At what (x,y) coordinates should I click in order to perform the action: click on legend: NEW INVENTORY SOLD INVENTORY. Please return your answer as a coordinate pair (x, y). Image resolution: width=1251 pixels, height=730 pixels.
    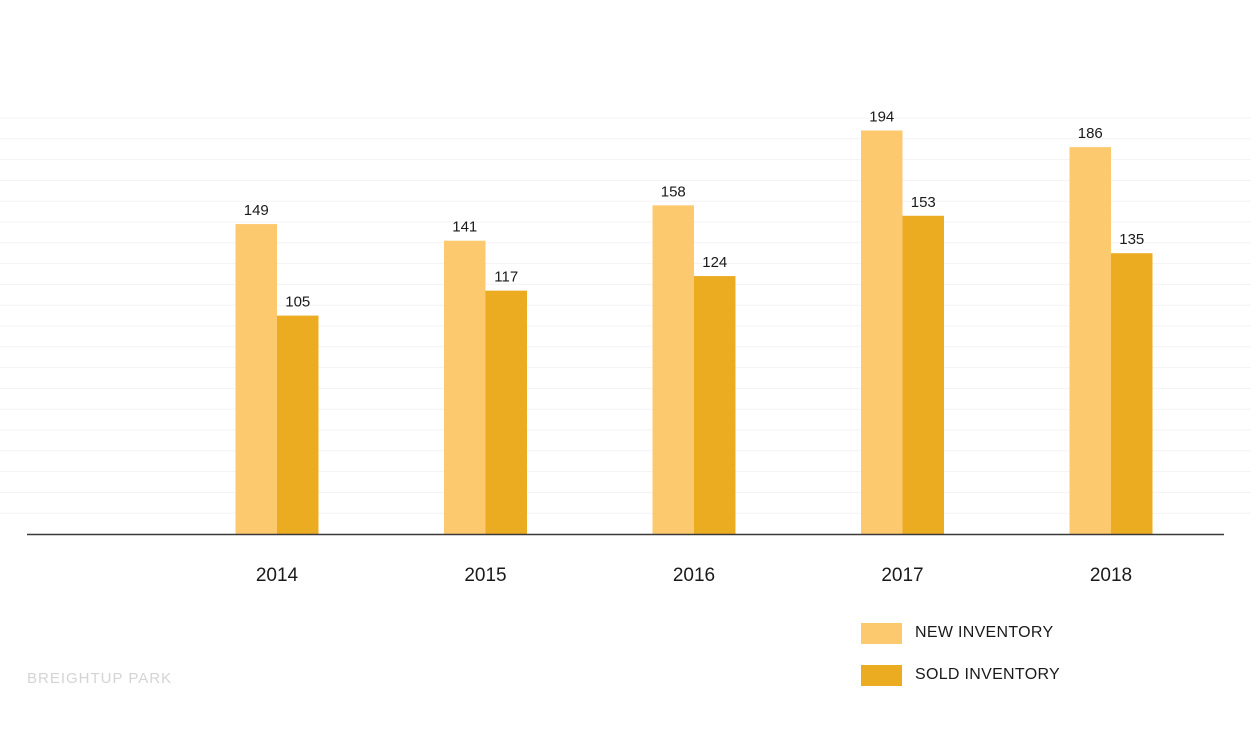
    Looking at the image, I should click on (960, 664).